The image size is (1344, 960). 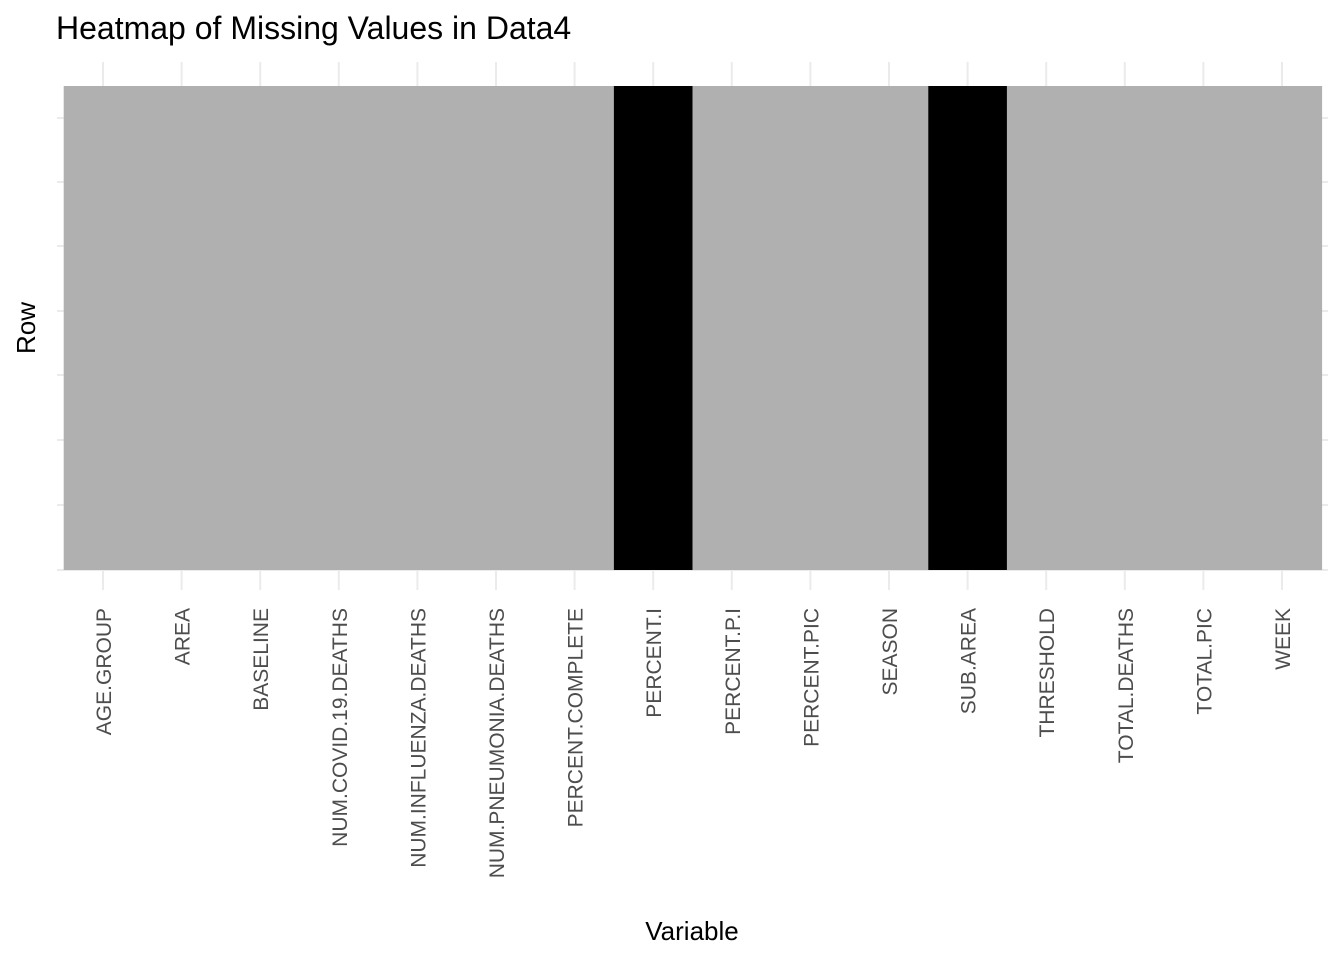 What do you see at coordinates (1283, 639) in the screenshot?
I see `x-tick-label: WEEK` at bounding box center [1283, 639].